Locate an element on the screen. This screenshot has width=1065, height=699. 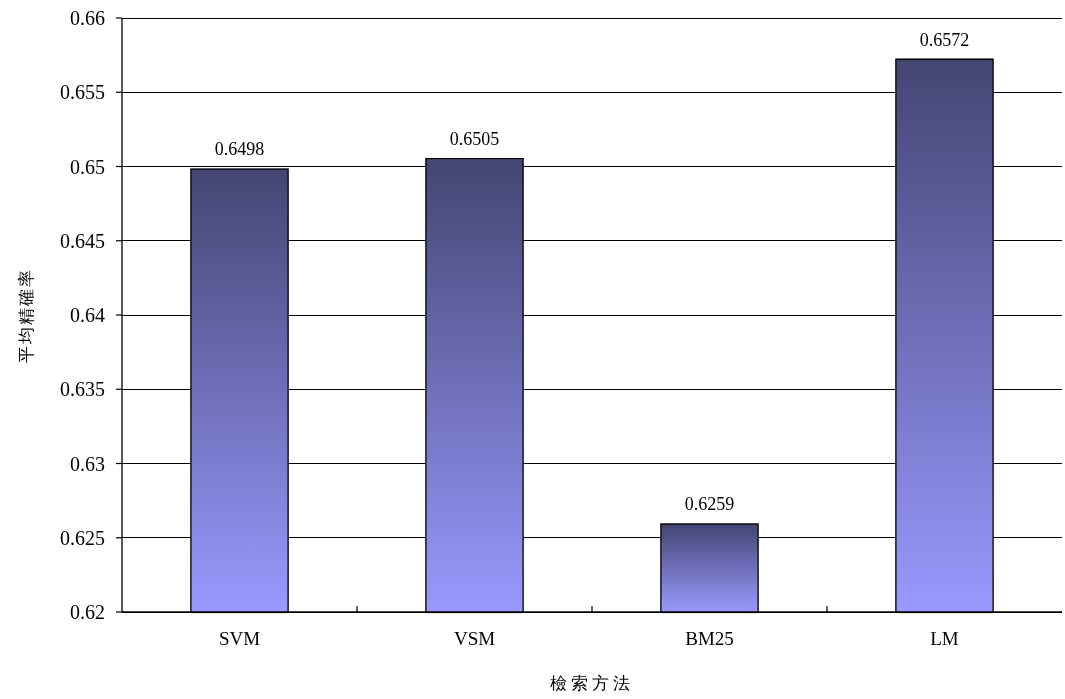
x-tick-label: BM25 is located at coordinates (709, 638).